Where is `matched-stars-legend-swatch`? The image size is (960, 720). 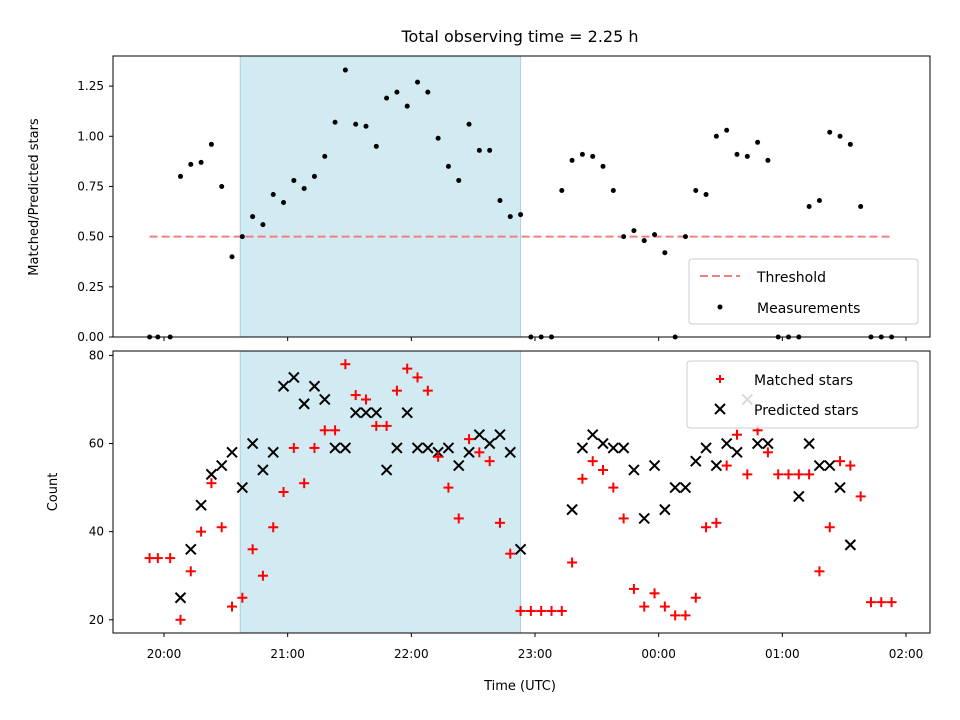
matched-stars-legend-swatch is located at coordinates (720, 379).